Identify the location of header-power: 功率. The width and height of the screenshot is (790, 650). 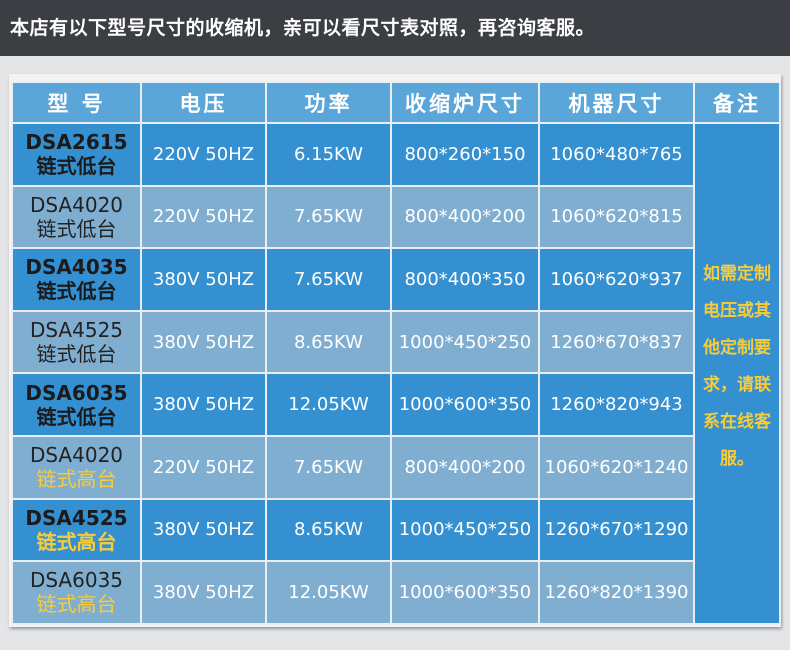
(328, 102).